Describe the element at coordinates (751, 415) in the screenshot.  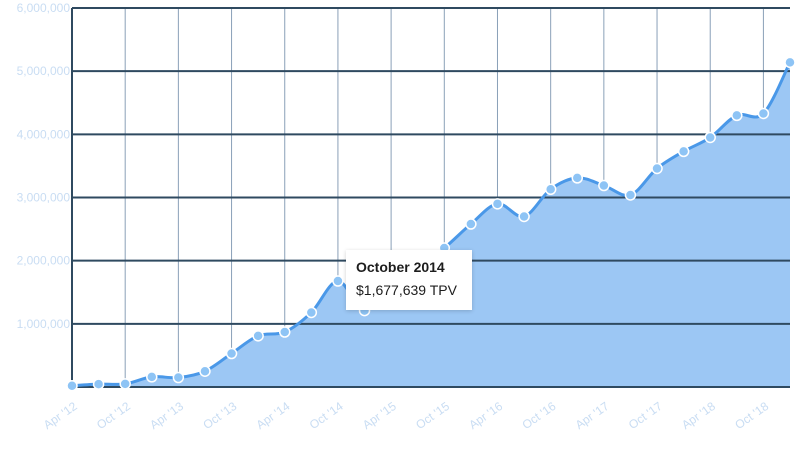
I see `x-tick-label: Oct '18` at that location.